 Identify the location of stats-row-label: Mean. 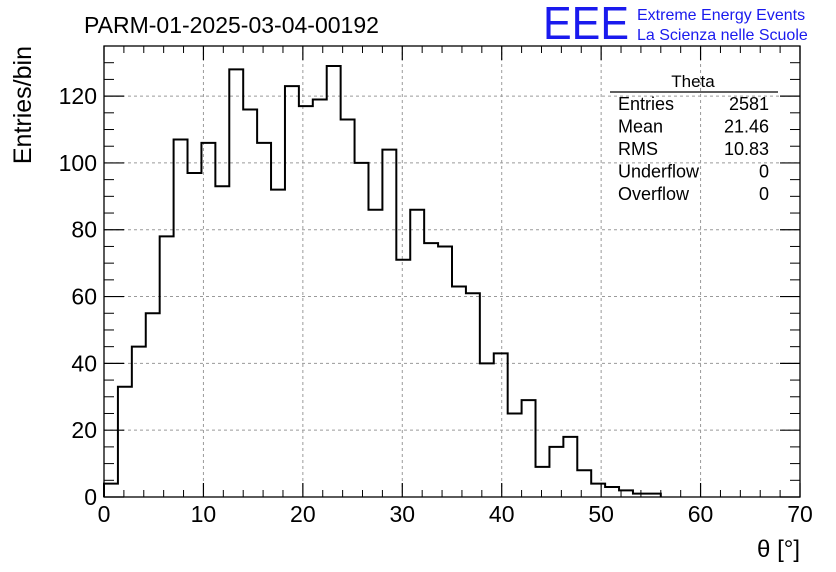
(640, 127).